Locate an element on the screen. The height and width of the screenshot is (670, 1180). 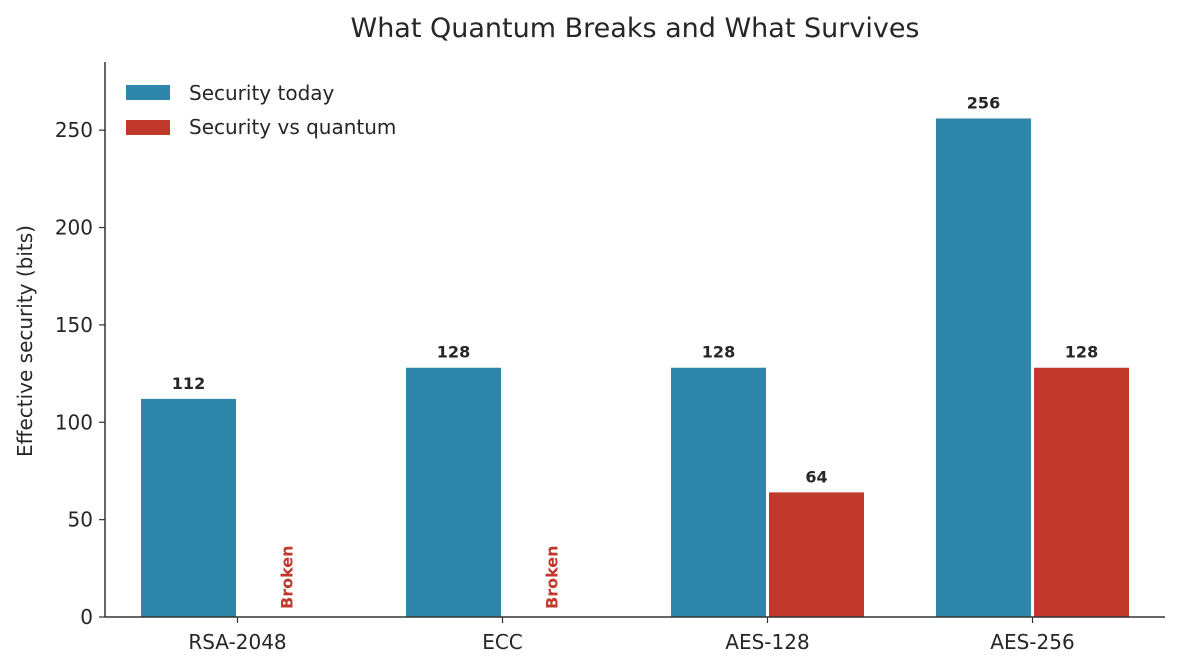
value-label-security-vs-quantum-aes-128: 64 is located at coordinates (816, 476).